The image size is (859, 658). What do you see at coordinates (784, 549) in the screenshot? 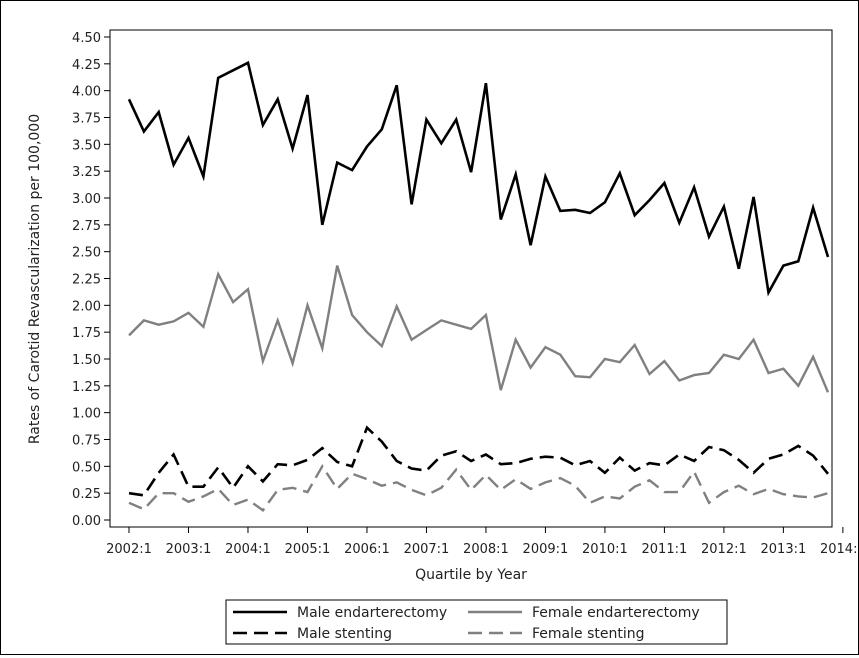
I see `x-tick-label: 2013:1` at bounding box center [784, 549].